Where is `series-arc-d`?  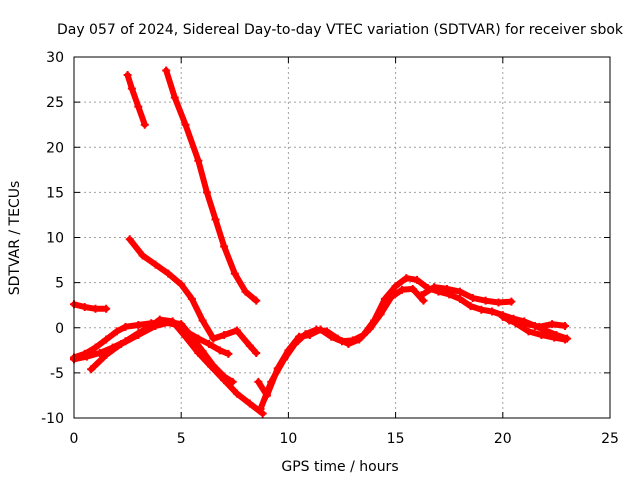
series-arc-d is located at coordinates (193, 296).